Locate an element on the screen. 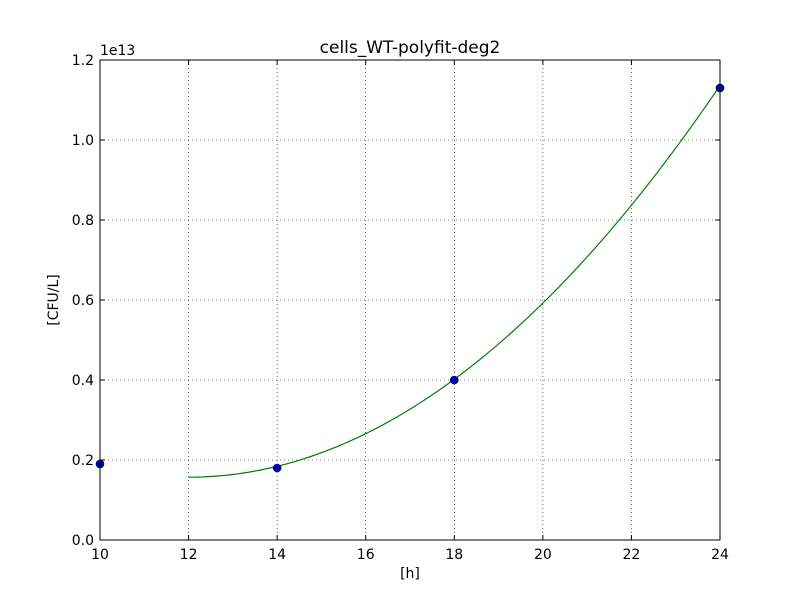  x-tick-label: 20 is located at coordinates (543, 555).